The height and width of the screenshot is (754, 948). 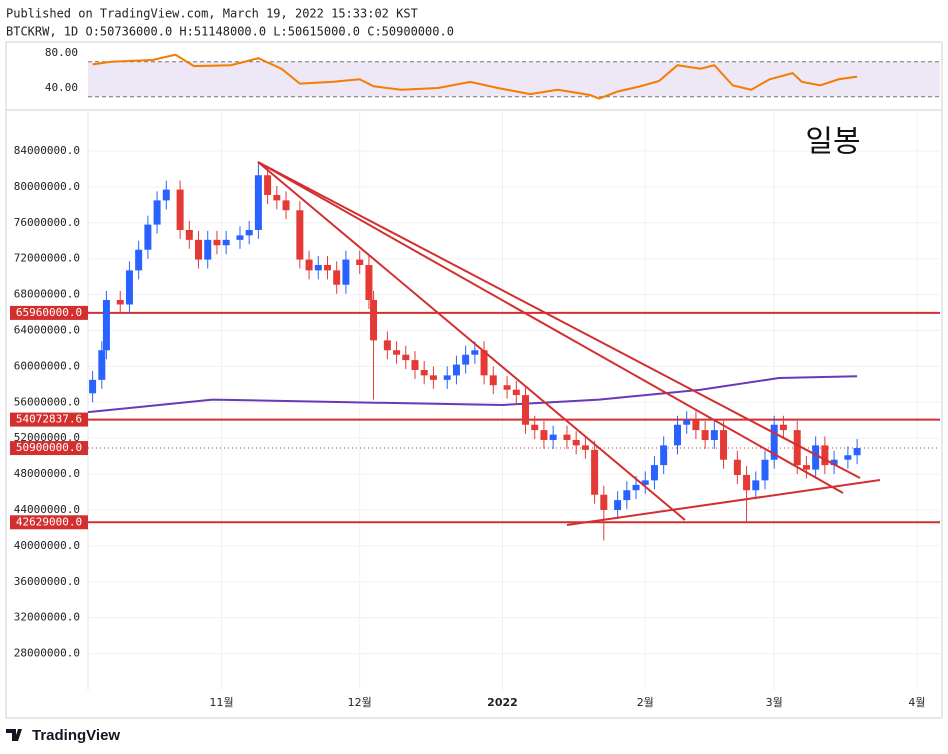 I want to click on rsi-line, so click(x=475, y=76).